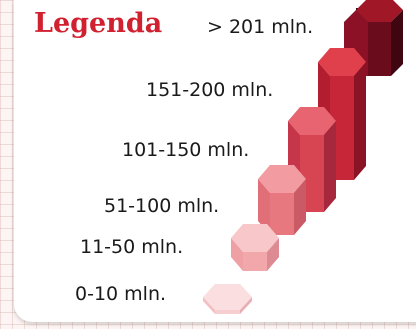  What do you see at coordinates (121, 294) in the screenshot?
I see `legend-label-0-10: 0-10 mln.` at bounding box center [121, 294].